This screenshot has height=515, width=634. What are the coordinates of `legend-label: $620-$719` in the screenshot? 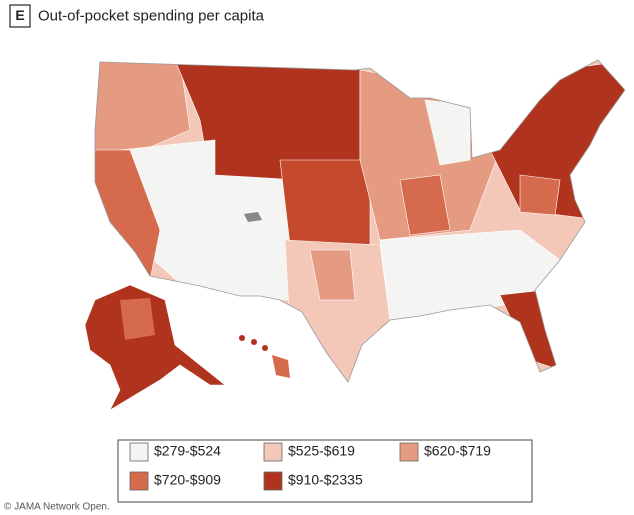 It's located at (457, 451).